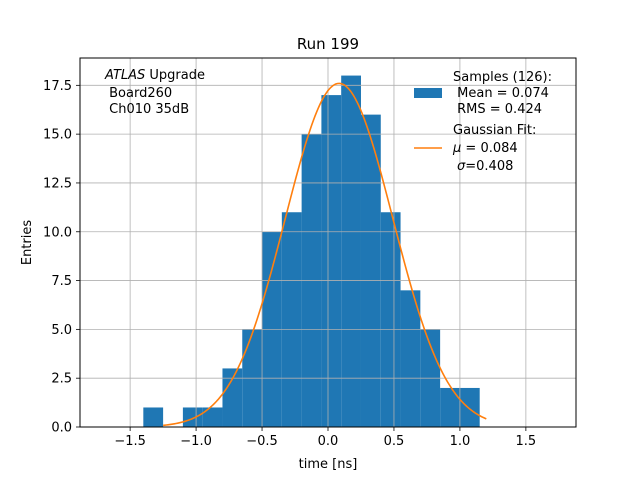  What do you see at coordinates (494, 130) in the screenshot?
I see `legend-fit-title: Gaussian Fit:` at bounding box center [494, 130].